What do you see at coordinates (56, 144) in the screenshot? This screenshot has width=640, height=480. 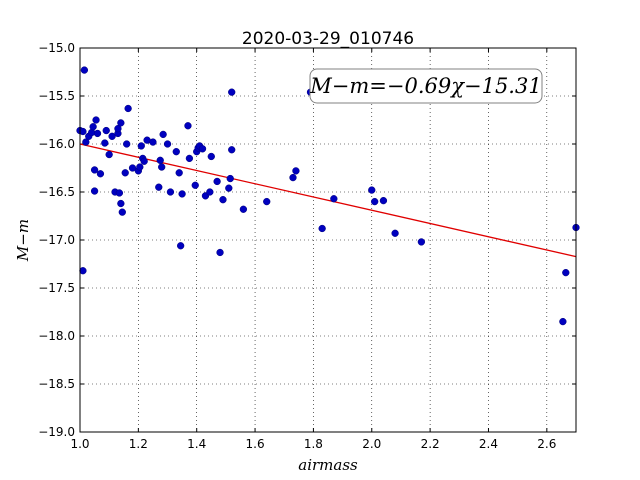 I see `y-tick-label: −16.0` at bounding box center [56, 144].